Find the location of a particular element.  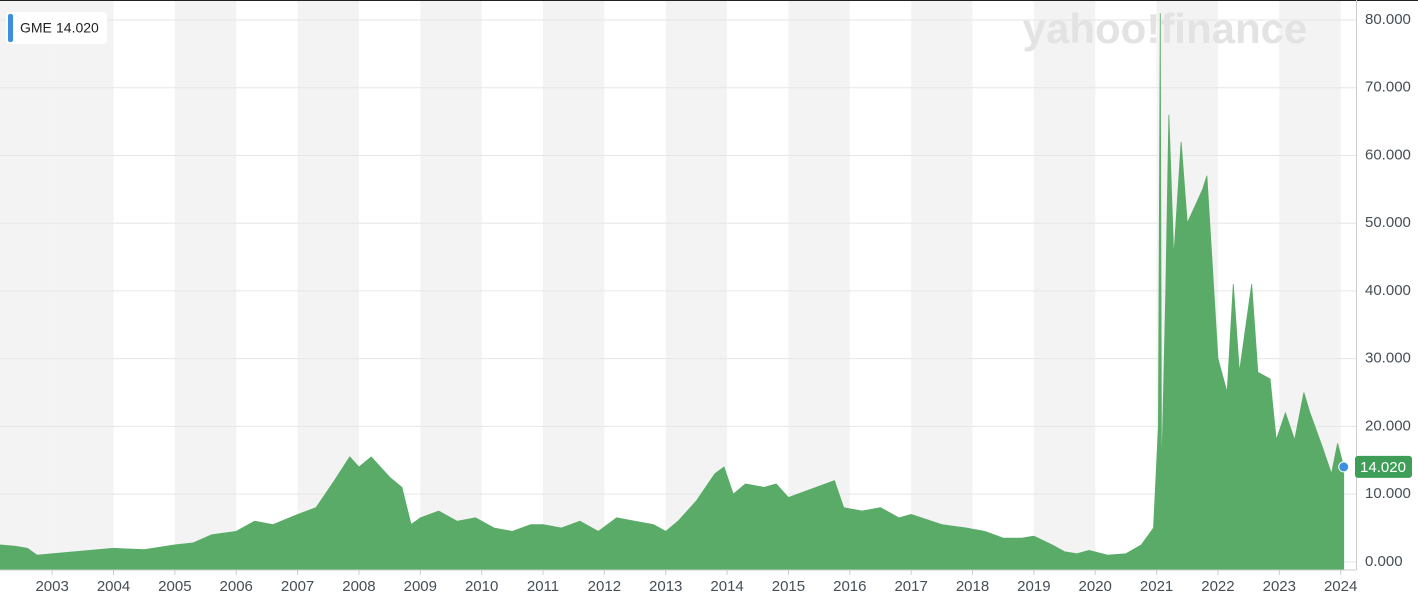

x-tick-label: 2005 is located at coordinates (174, 586).